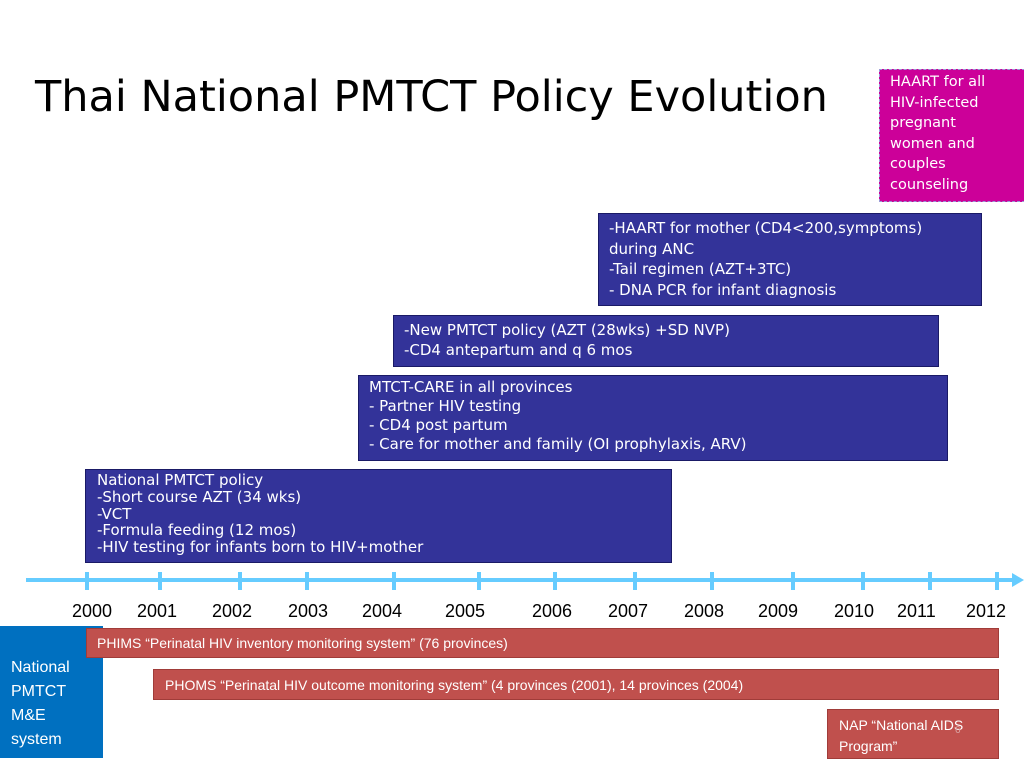  I want to click on year-label: 2012, so click(986, 611).